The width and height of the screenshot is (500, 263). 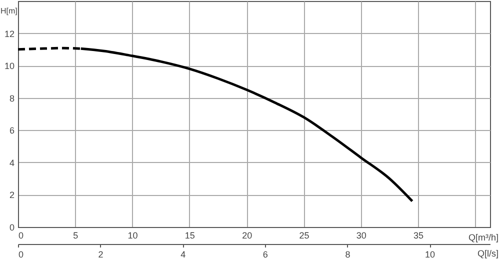 What do you see at coordinates (101, 255) in the screenshot?
I see `x2-tick-label: 2` at bounding box center [101, 255].